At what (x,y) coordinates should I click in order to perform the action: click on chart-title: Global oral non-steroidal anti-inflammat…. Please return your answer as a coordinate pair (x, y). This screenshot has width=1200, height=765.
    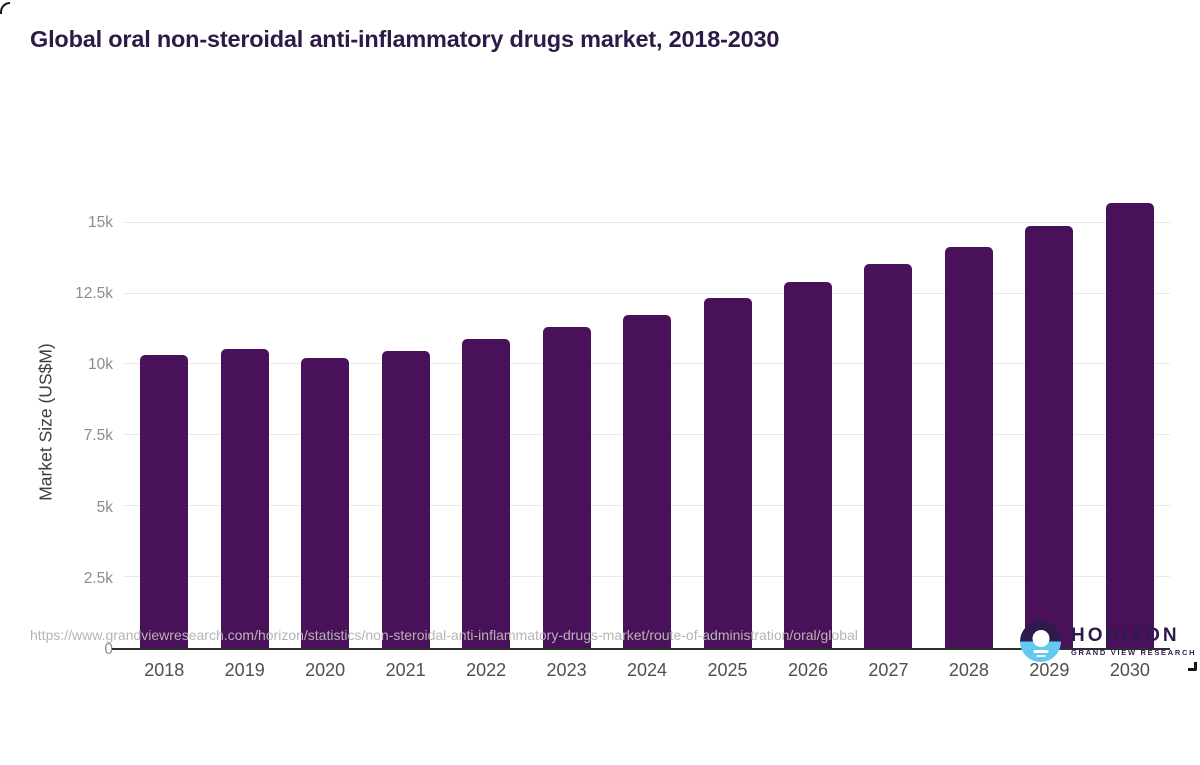
    Looking at the image, I should click on (405, 39).